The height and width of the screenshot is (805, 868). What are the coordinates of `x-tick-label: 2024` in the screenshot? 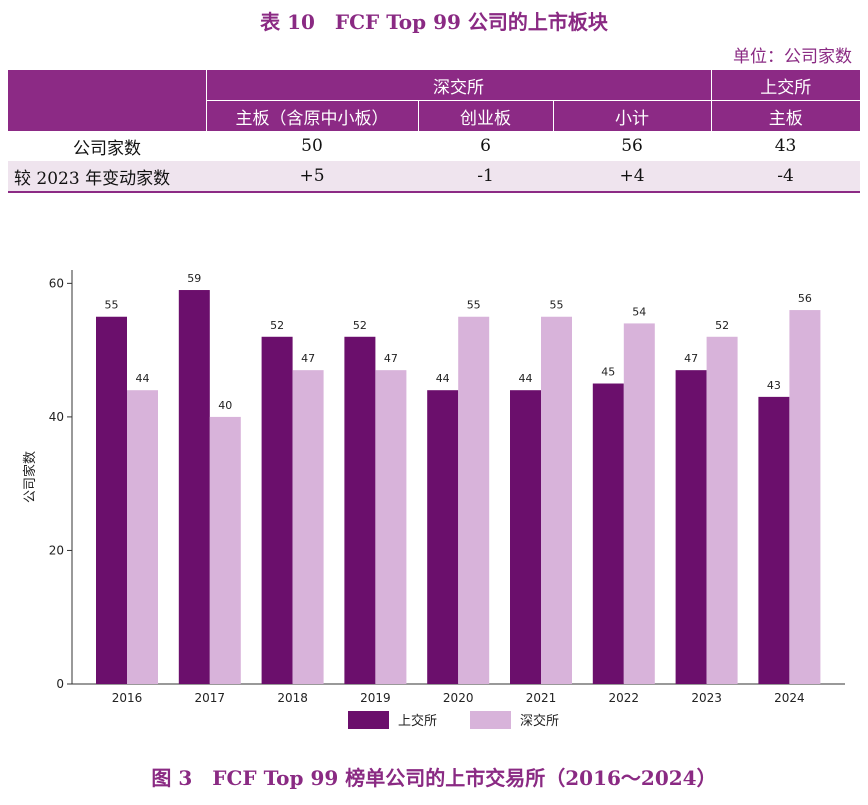 It's located at (789, 698).